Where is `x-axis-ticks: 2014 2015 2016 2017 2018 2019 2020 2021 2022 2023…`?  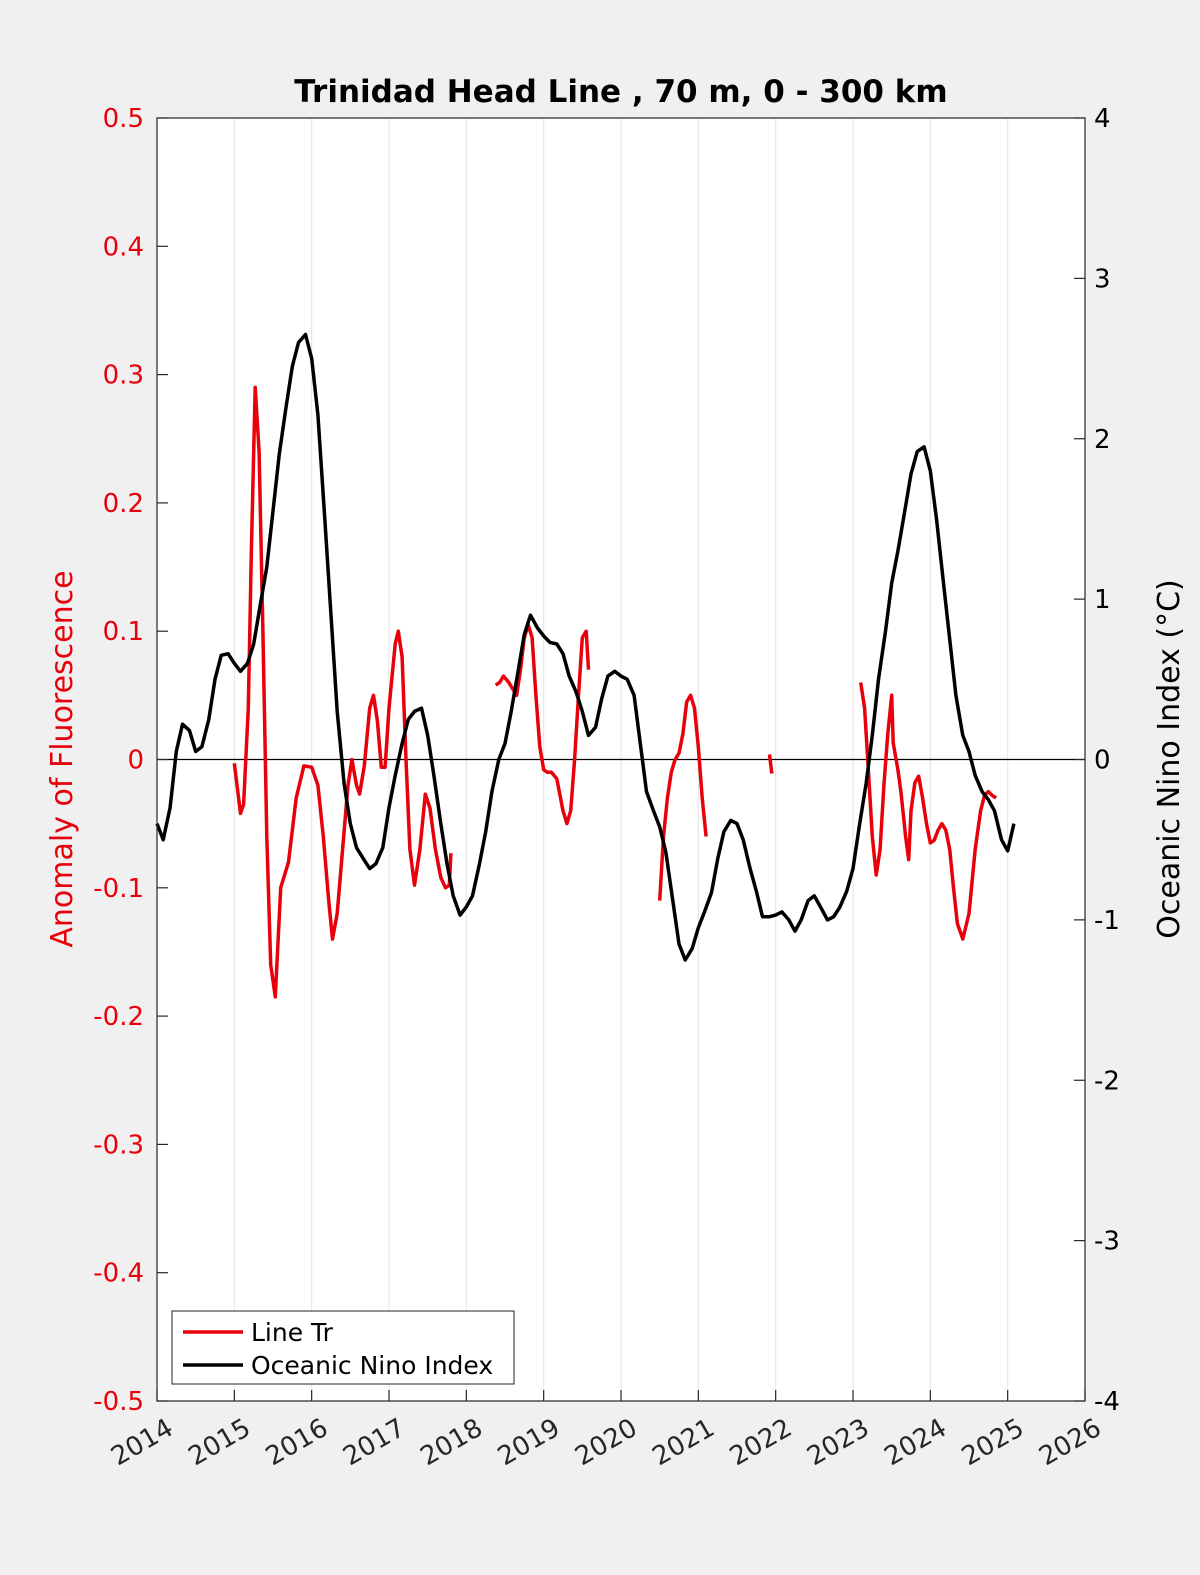
x-axis-ticks: 2014 2015 2016 2017 2018 2019 2020 2021 2022 2023… is located at coordinates (606, 1431).